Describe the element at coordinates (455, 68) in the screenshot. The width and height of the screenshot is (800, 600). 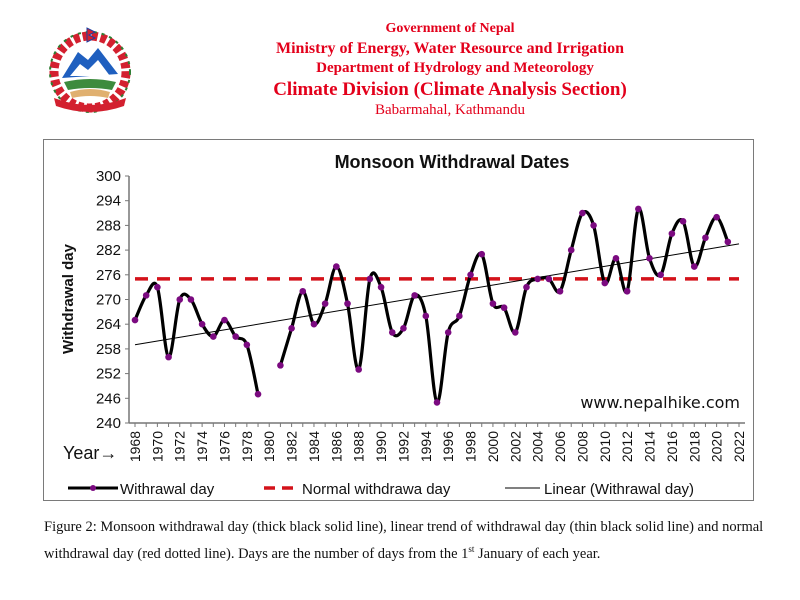
I see `header-department: Department of Hydrology and Meteorology` at that location.